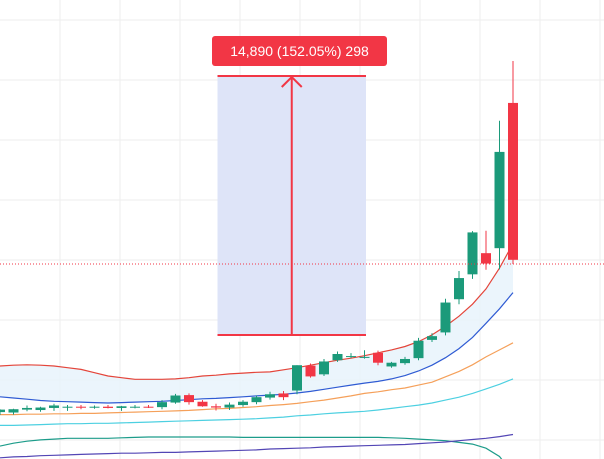 The image size is (604, 459). I want to click on measure-tool, so click(292, 205).